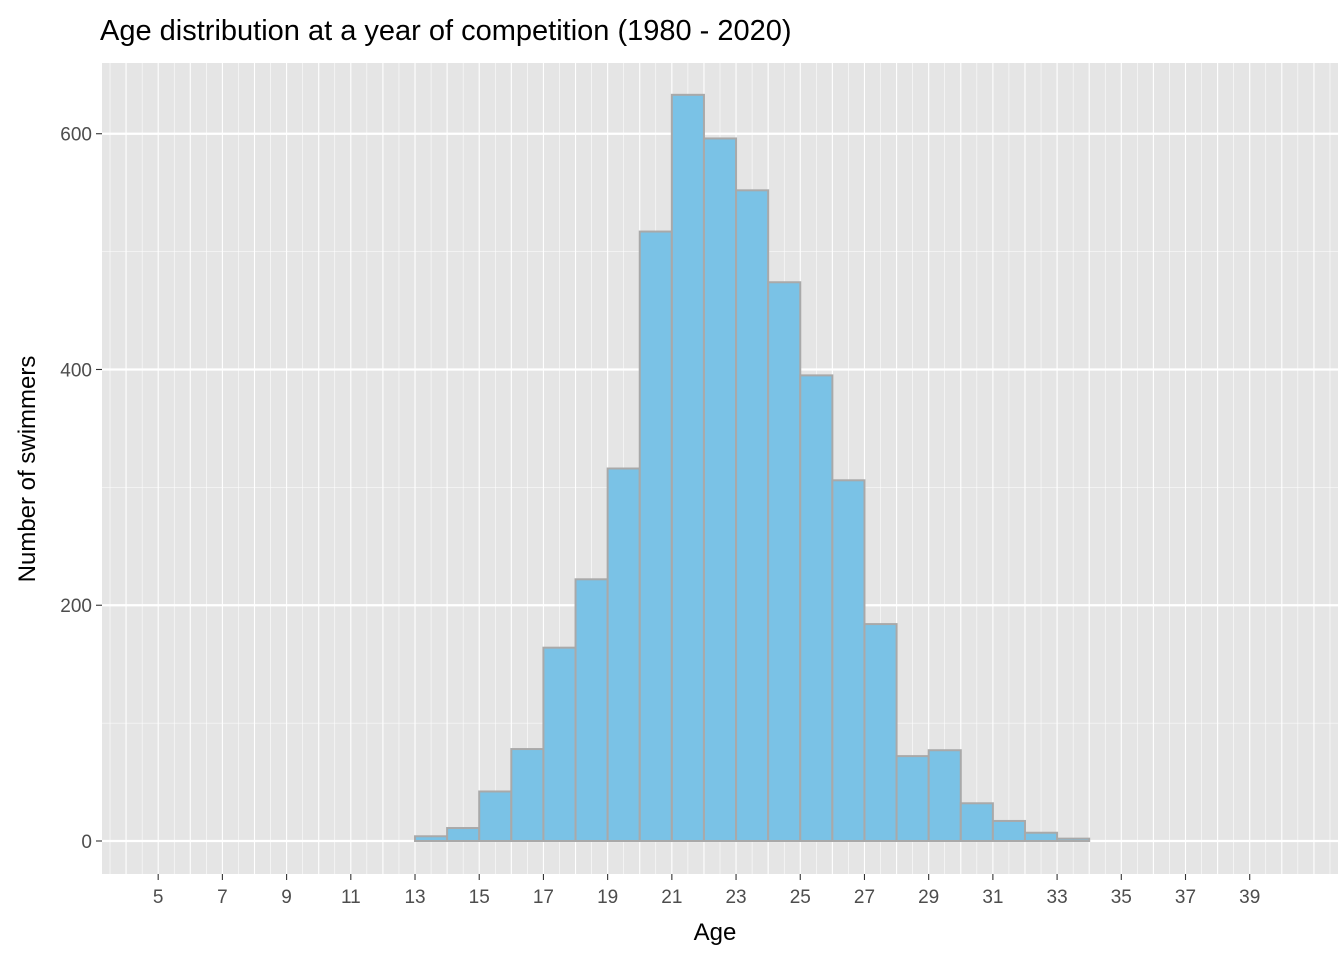 The width and height of the screenshot is (1344, 965). What do you see at coordinates (286, 897) in the screenshot?
I see `x-tick-label: 9` at bounding box center [286, 897].